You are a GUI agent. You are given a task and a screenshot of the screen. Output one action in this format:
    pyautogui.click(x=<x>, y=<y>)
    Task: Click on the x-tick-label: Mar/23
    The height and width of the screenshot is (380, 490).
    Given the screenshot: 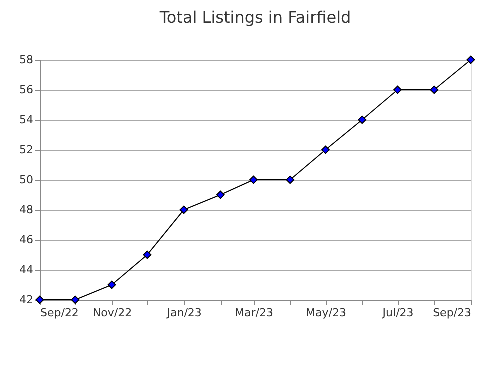 What is the action you would take?
    pyautogui.click(x=254, y=313)
    